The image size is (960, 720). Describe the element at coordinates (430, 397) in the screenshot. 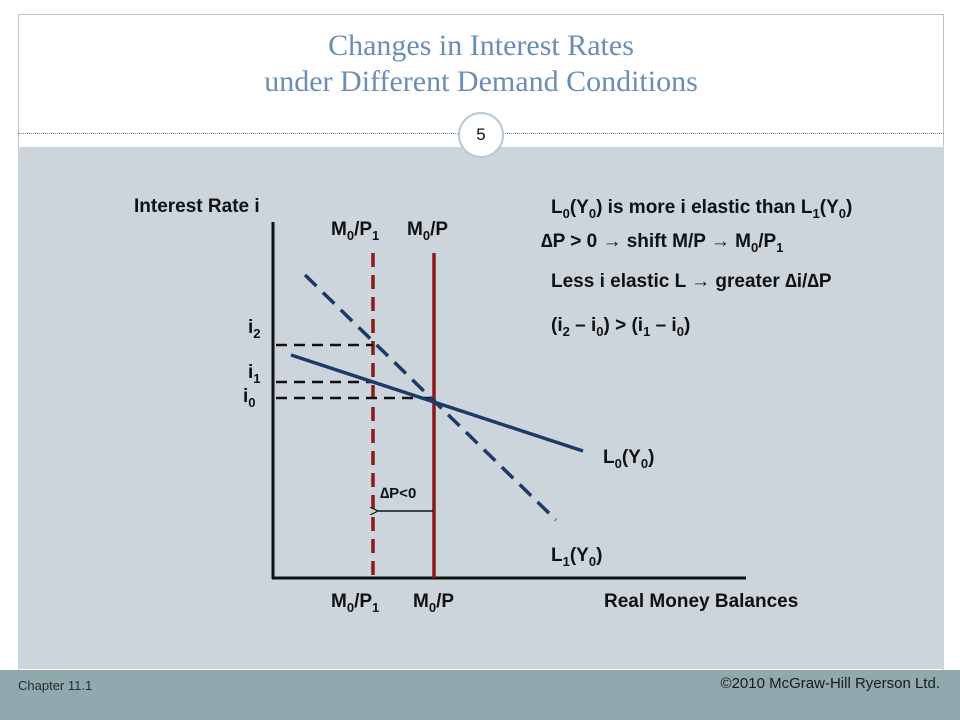

I see `demand-curve-L1` at that location.